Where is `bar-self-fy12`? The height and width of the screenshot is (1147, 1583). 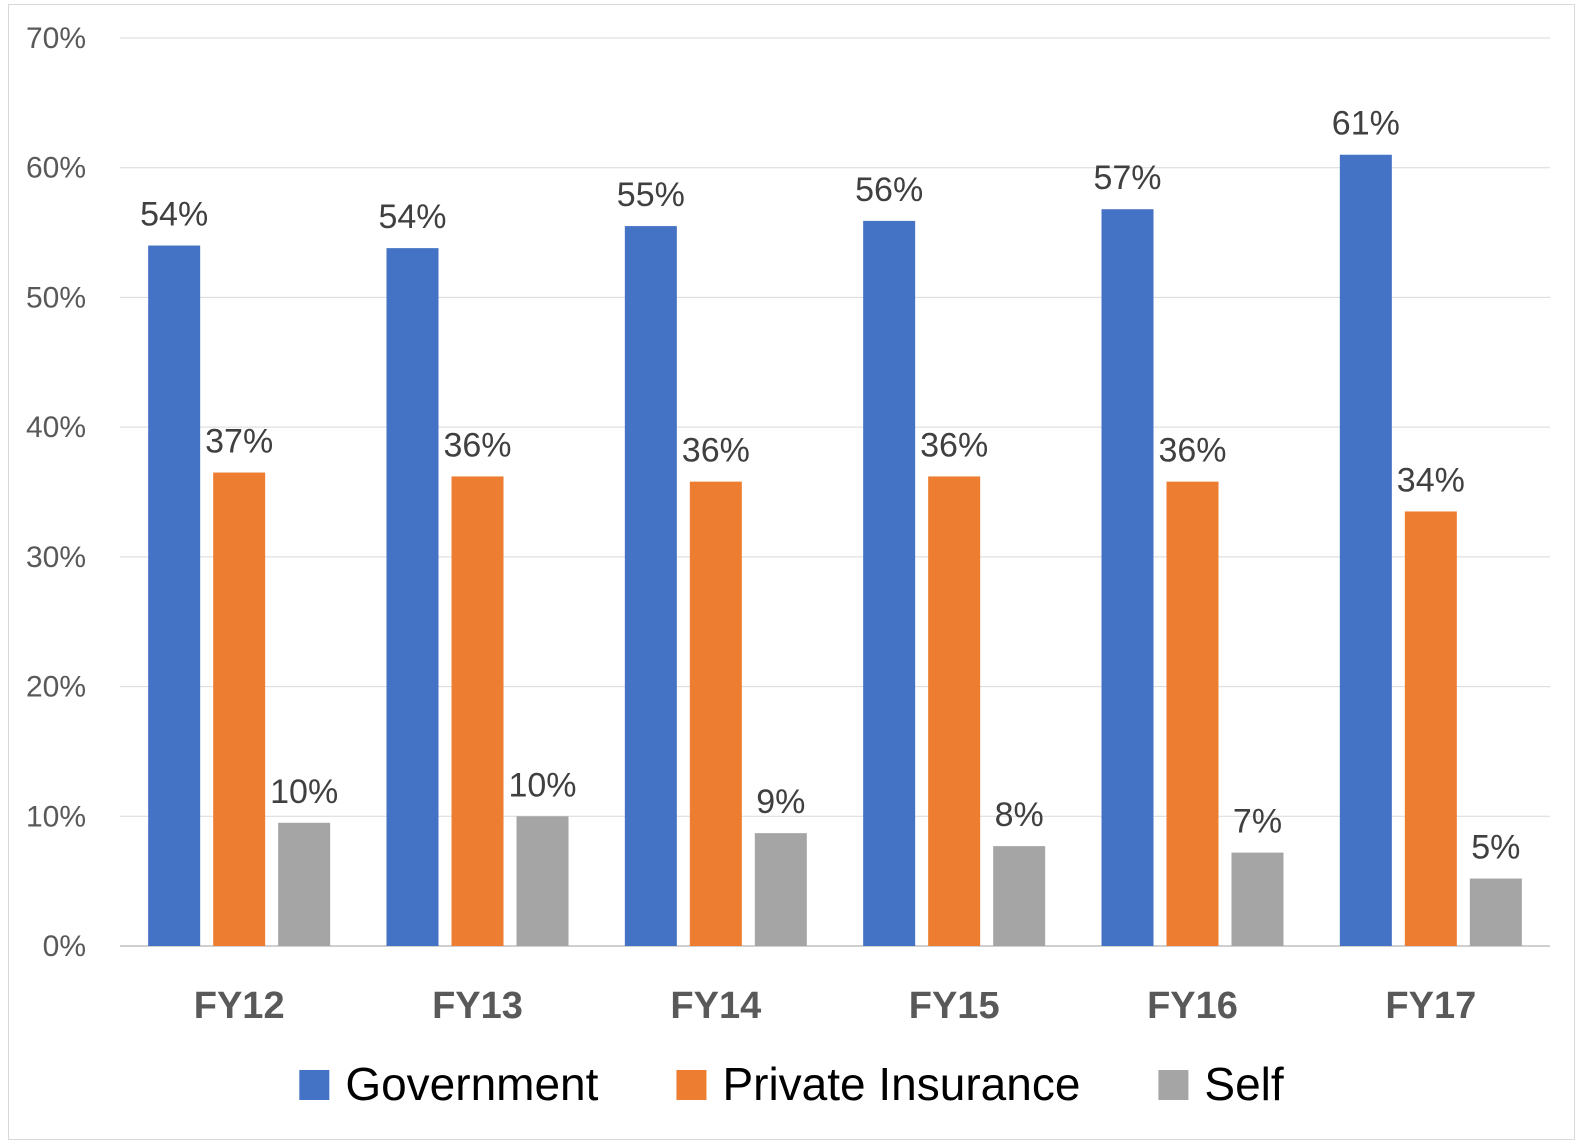 bar-self-fy12 is located at coordinates (304, 884).